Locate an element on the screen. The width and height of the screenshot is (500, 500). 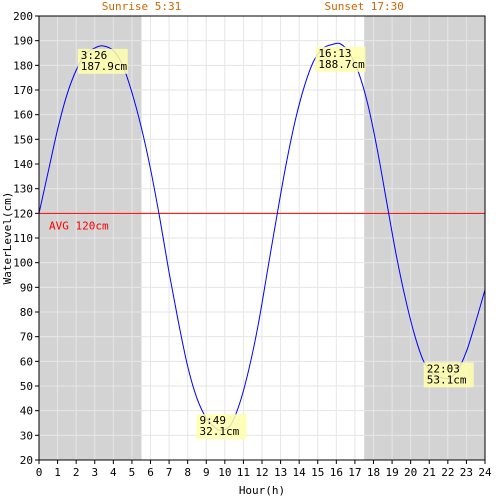
y-tick-label: 20 is located at coordinates (26, 460).